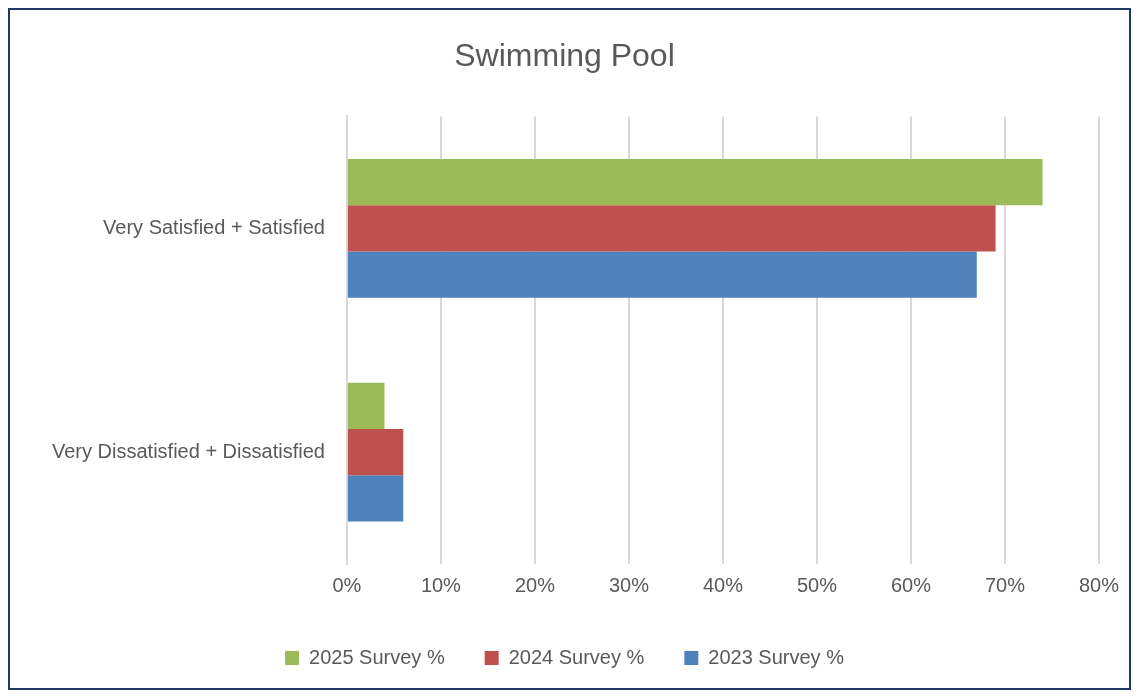 This screenshot has height=698, width=1139. I want to click on x-tick-label: 10%, so click(441, 584).